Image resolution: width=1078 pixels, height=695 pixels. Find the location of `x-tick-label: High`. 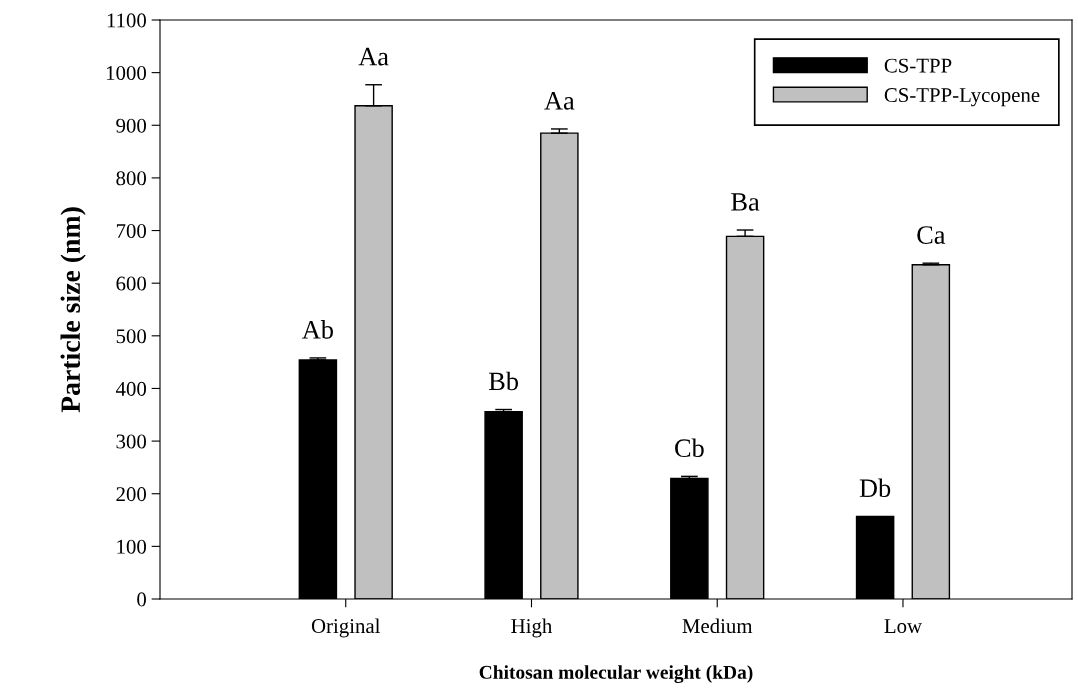

x-tick-label: High is located at coordinates (532, 628).